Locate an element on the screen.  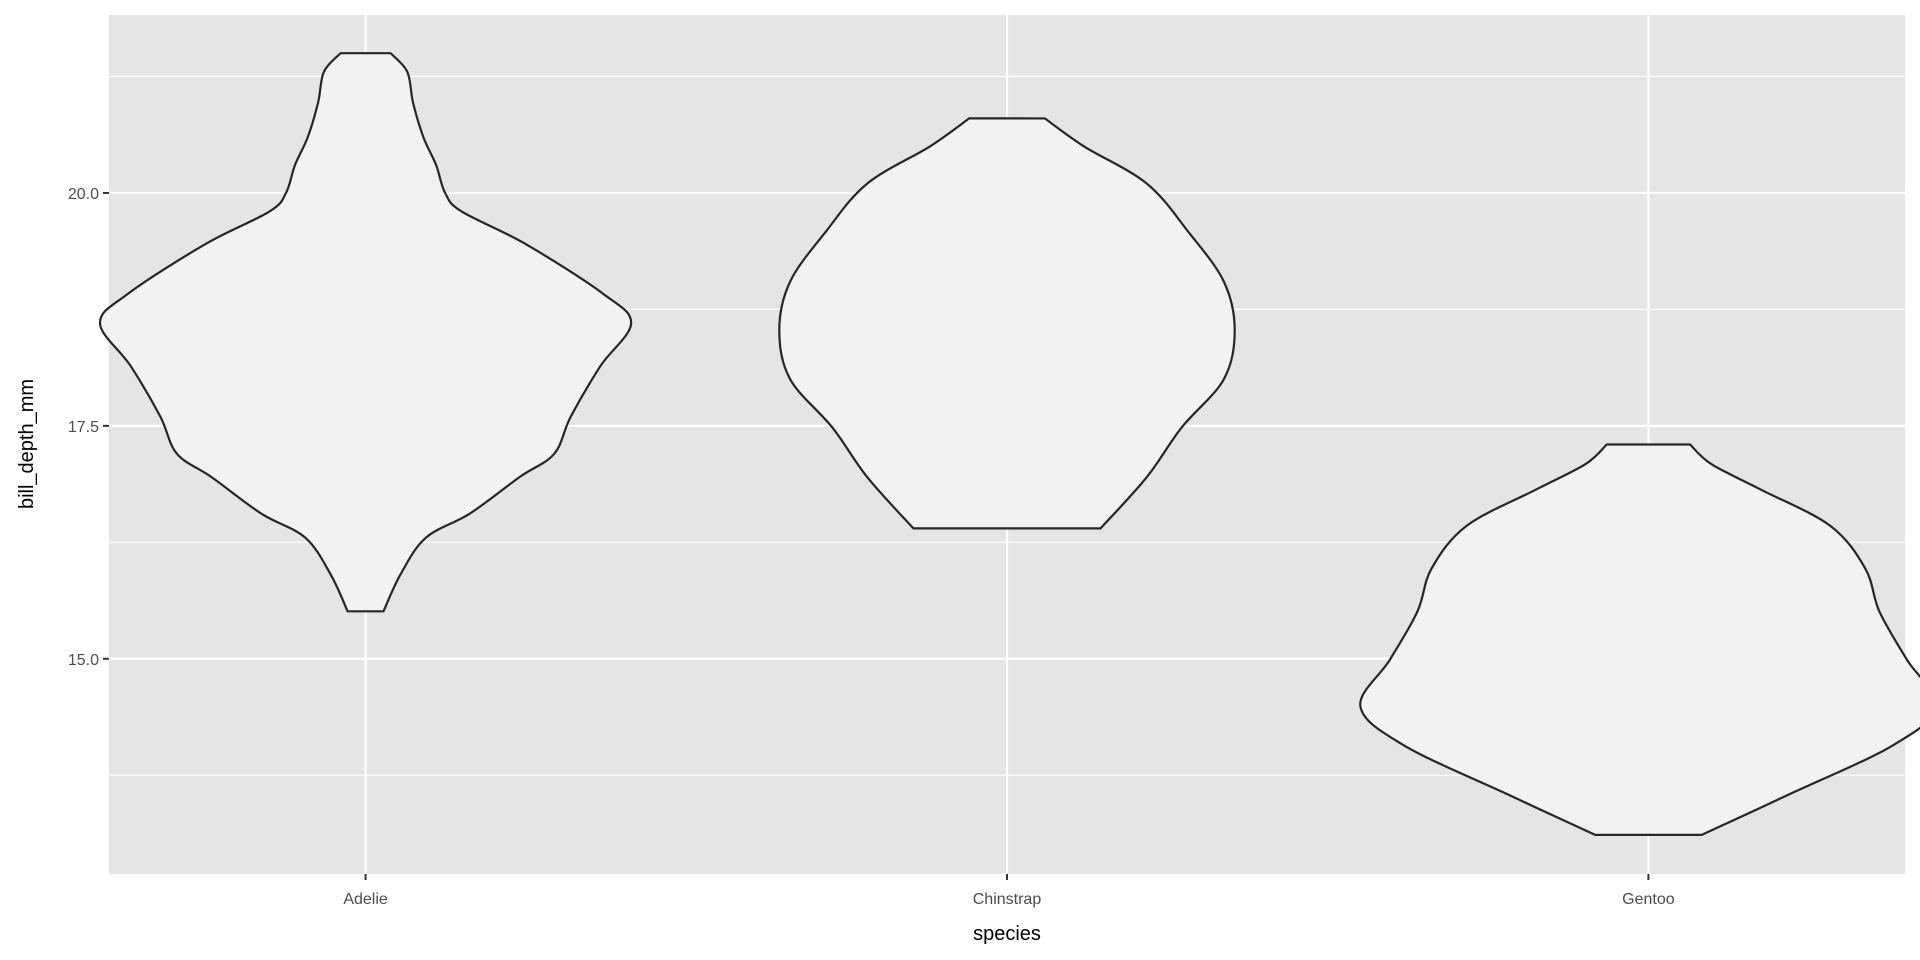
y-axis-title: bill_depth_mm is located at coordinates (27, 444).